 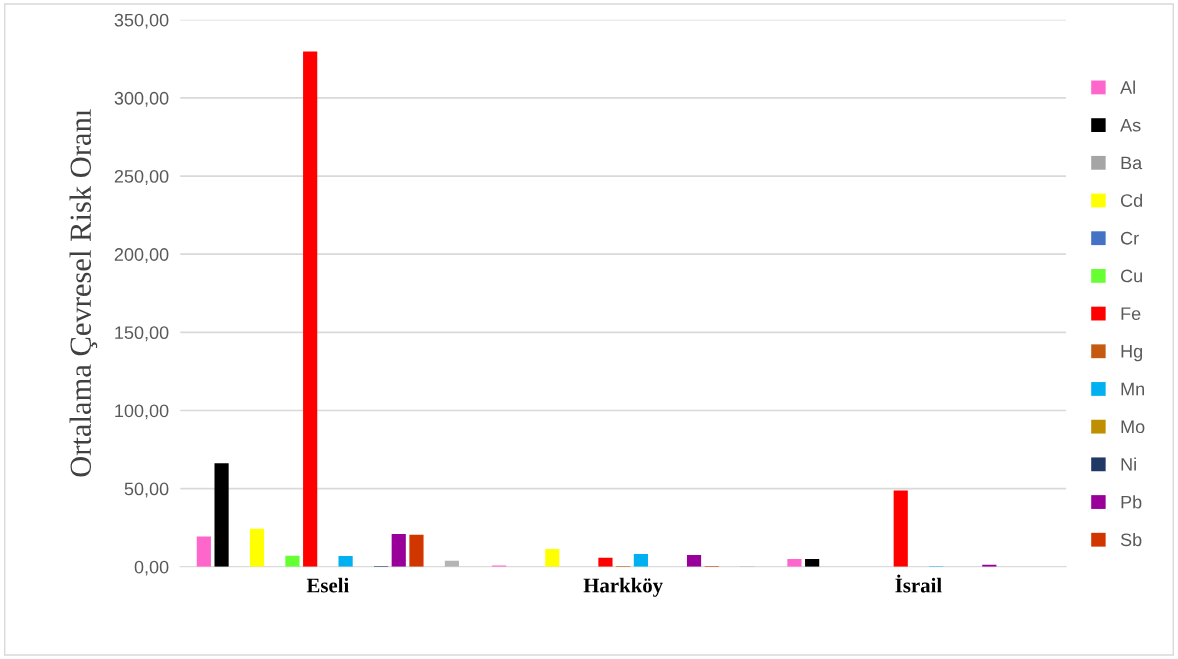 What do you see at coordinates (1131, 200) in the screenshot?
I see `legend-label: Cd` at bounding box center [1131, 200].